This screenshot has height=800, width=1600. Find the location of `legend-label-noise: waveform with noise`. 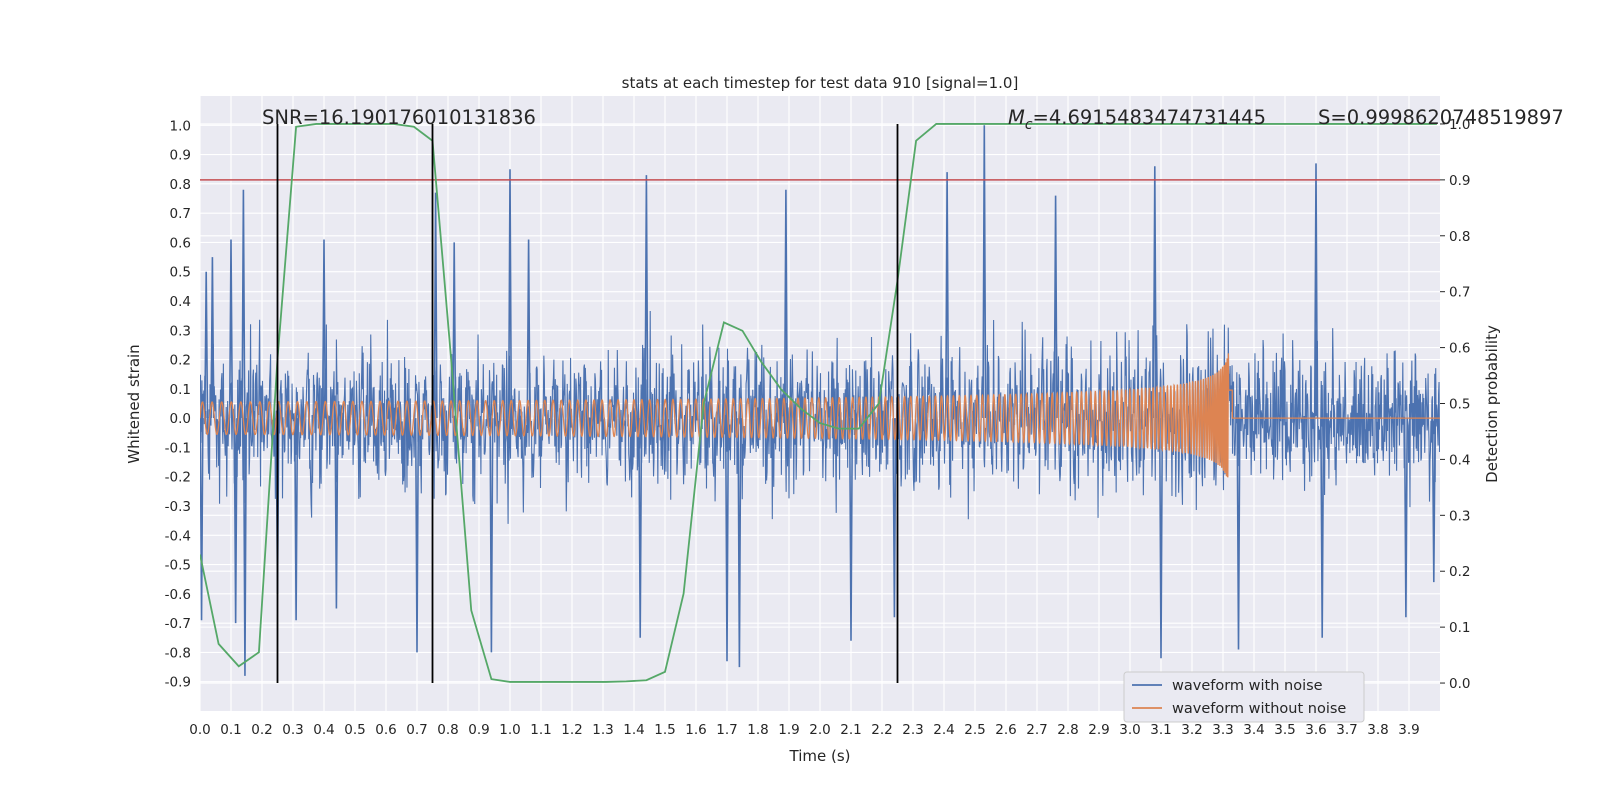

legend-label-noise: waveform with noise is located at coordinates (1247, 686).